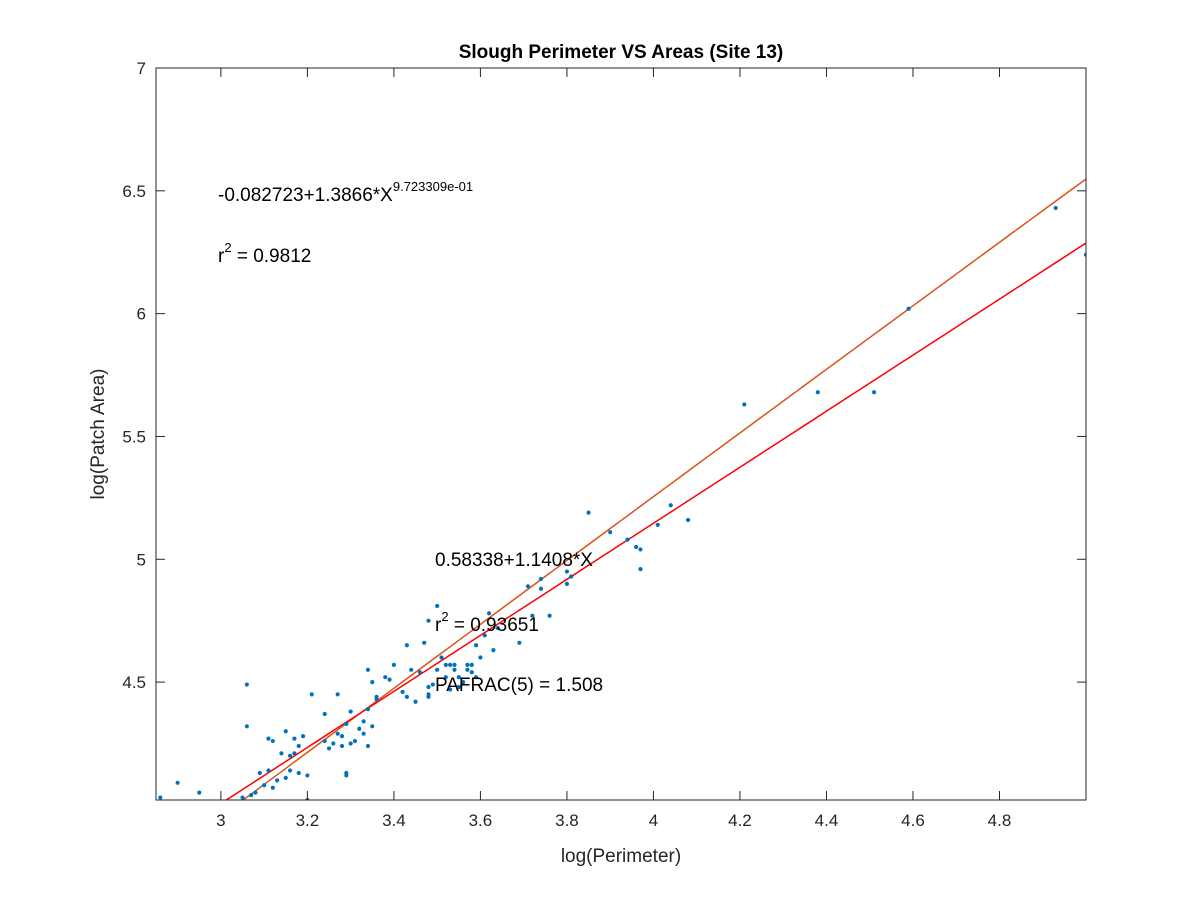 This screenshot has width=1200, height=900. Describe the element at coordinates (134, 682) in the screenshot. I see `y-tick-label: 4.5` at that location.